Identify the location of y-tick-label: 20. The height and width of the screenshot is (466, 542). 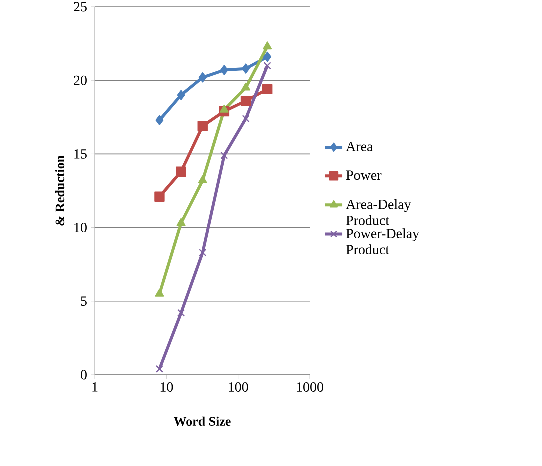
(80, 81).